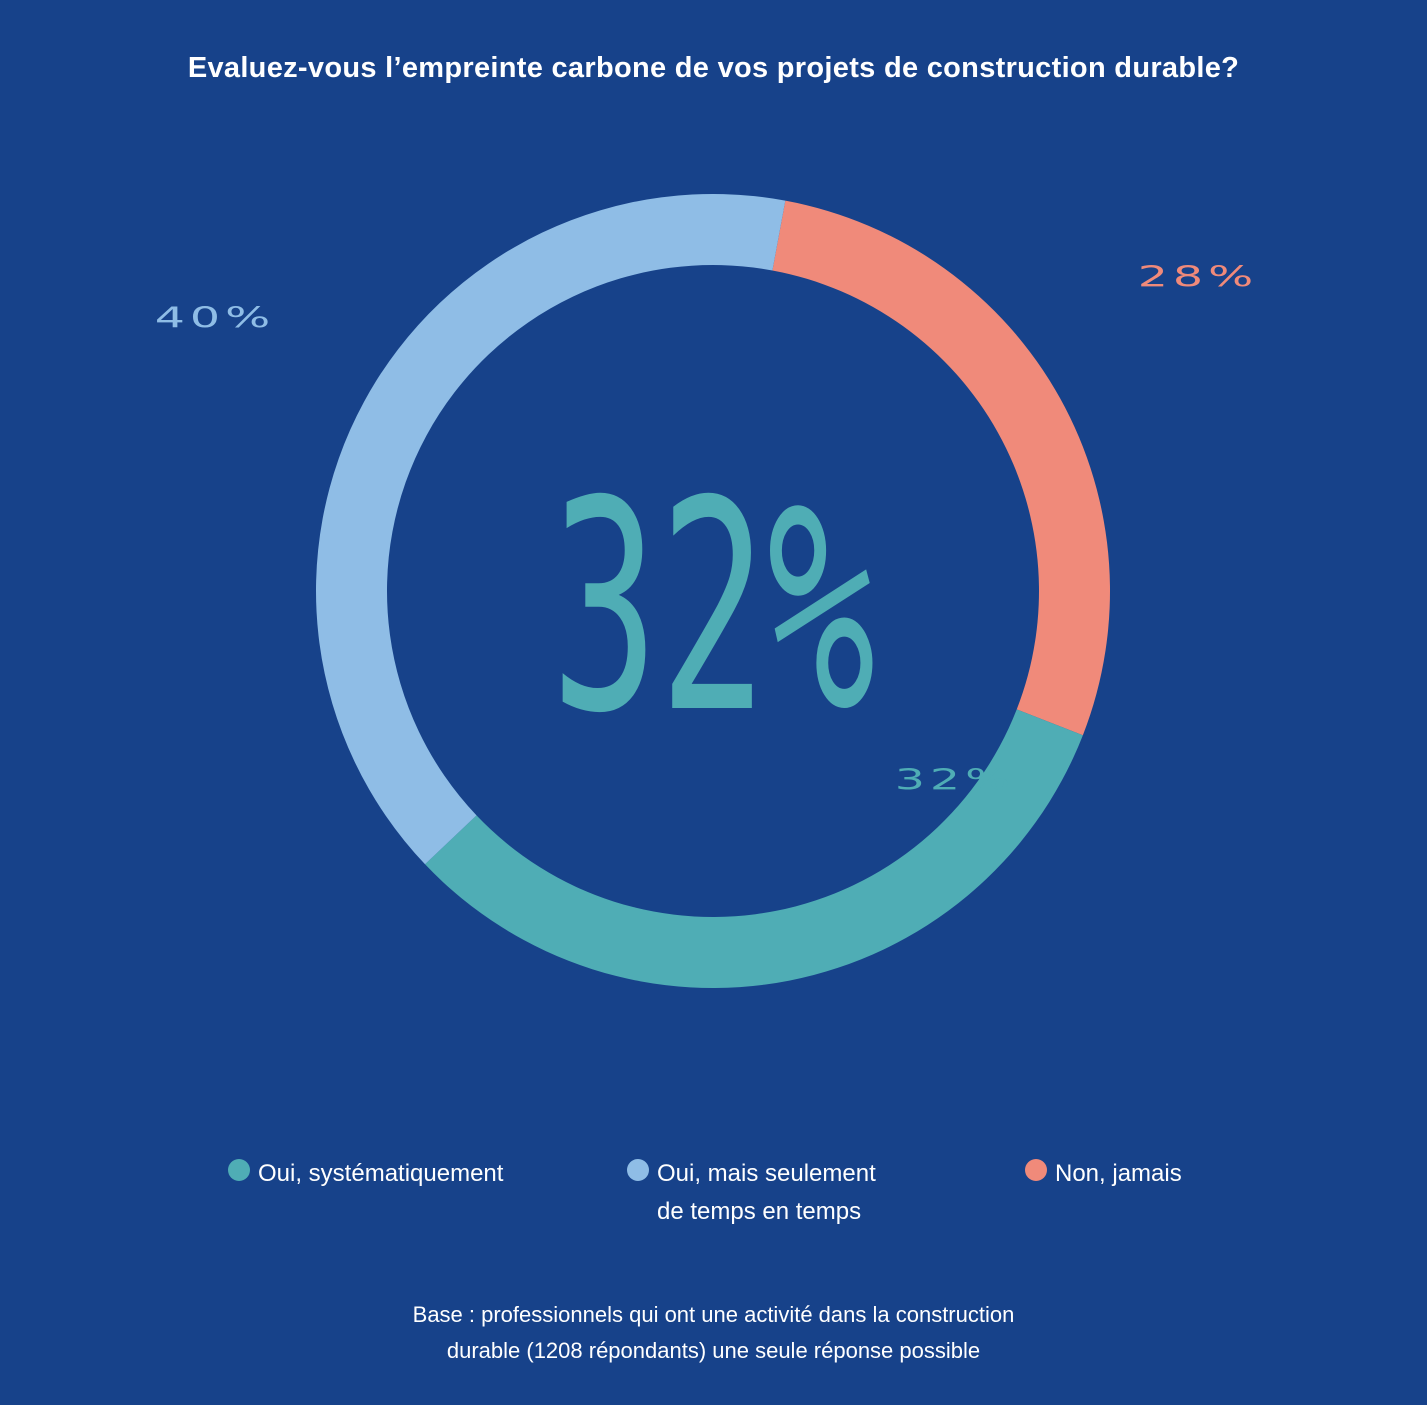 The image size is (1427, 1405). What do you see at coordinates (713, 608) in the screenshot?
I see `center-label: 32%` at bounding box center [713, 608].